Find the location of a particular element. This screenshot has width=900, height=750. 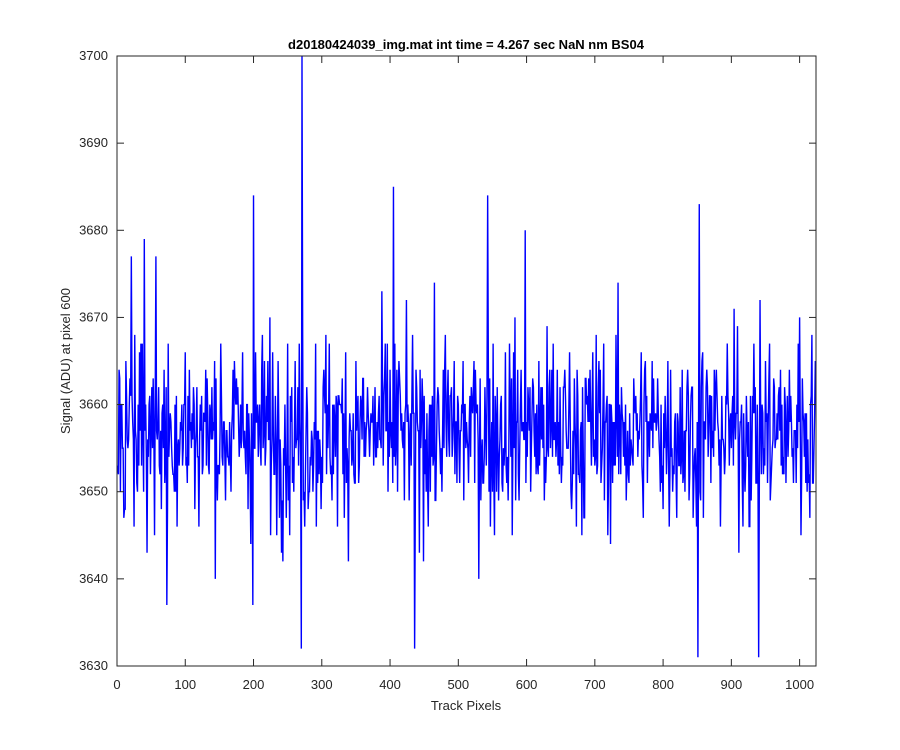

y-axis-label: Signal (ADU) at pixel 600 is located at coordinates (65, 361).